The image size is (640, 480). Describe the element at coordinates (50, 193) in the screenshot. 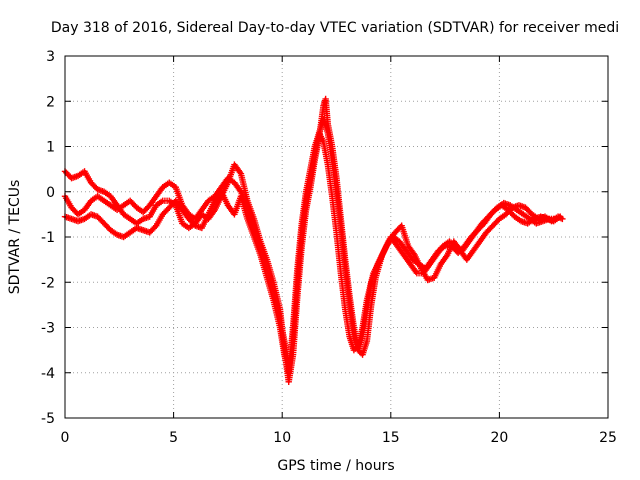

I see `y-tick-label: 0` at that location.